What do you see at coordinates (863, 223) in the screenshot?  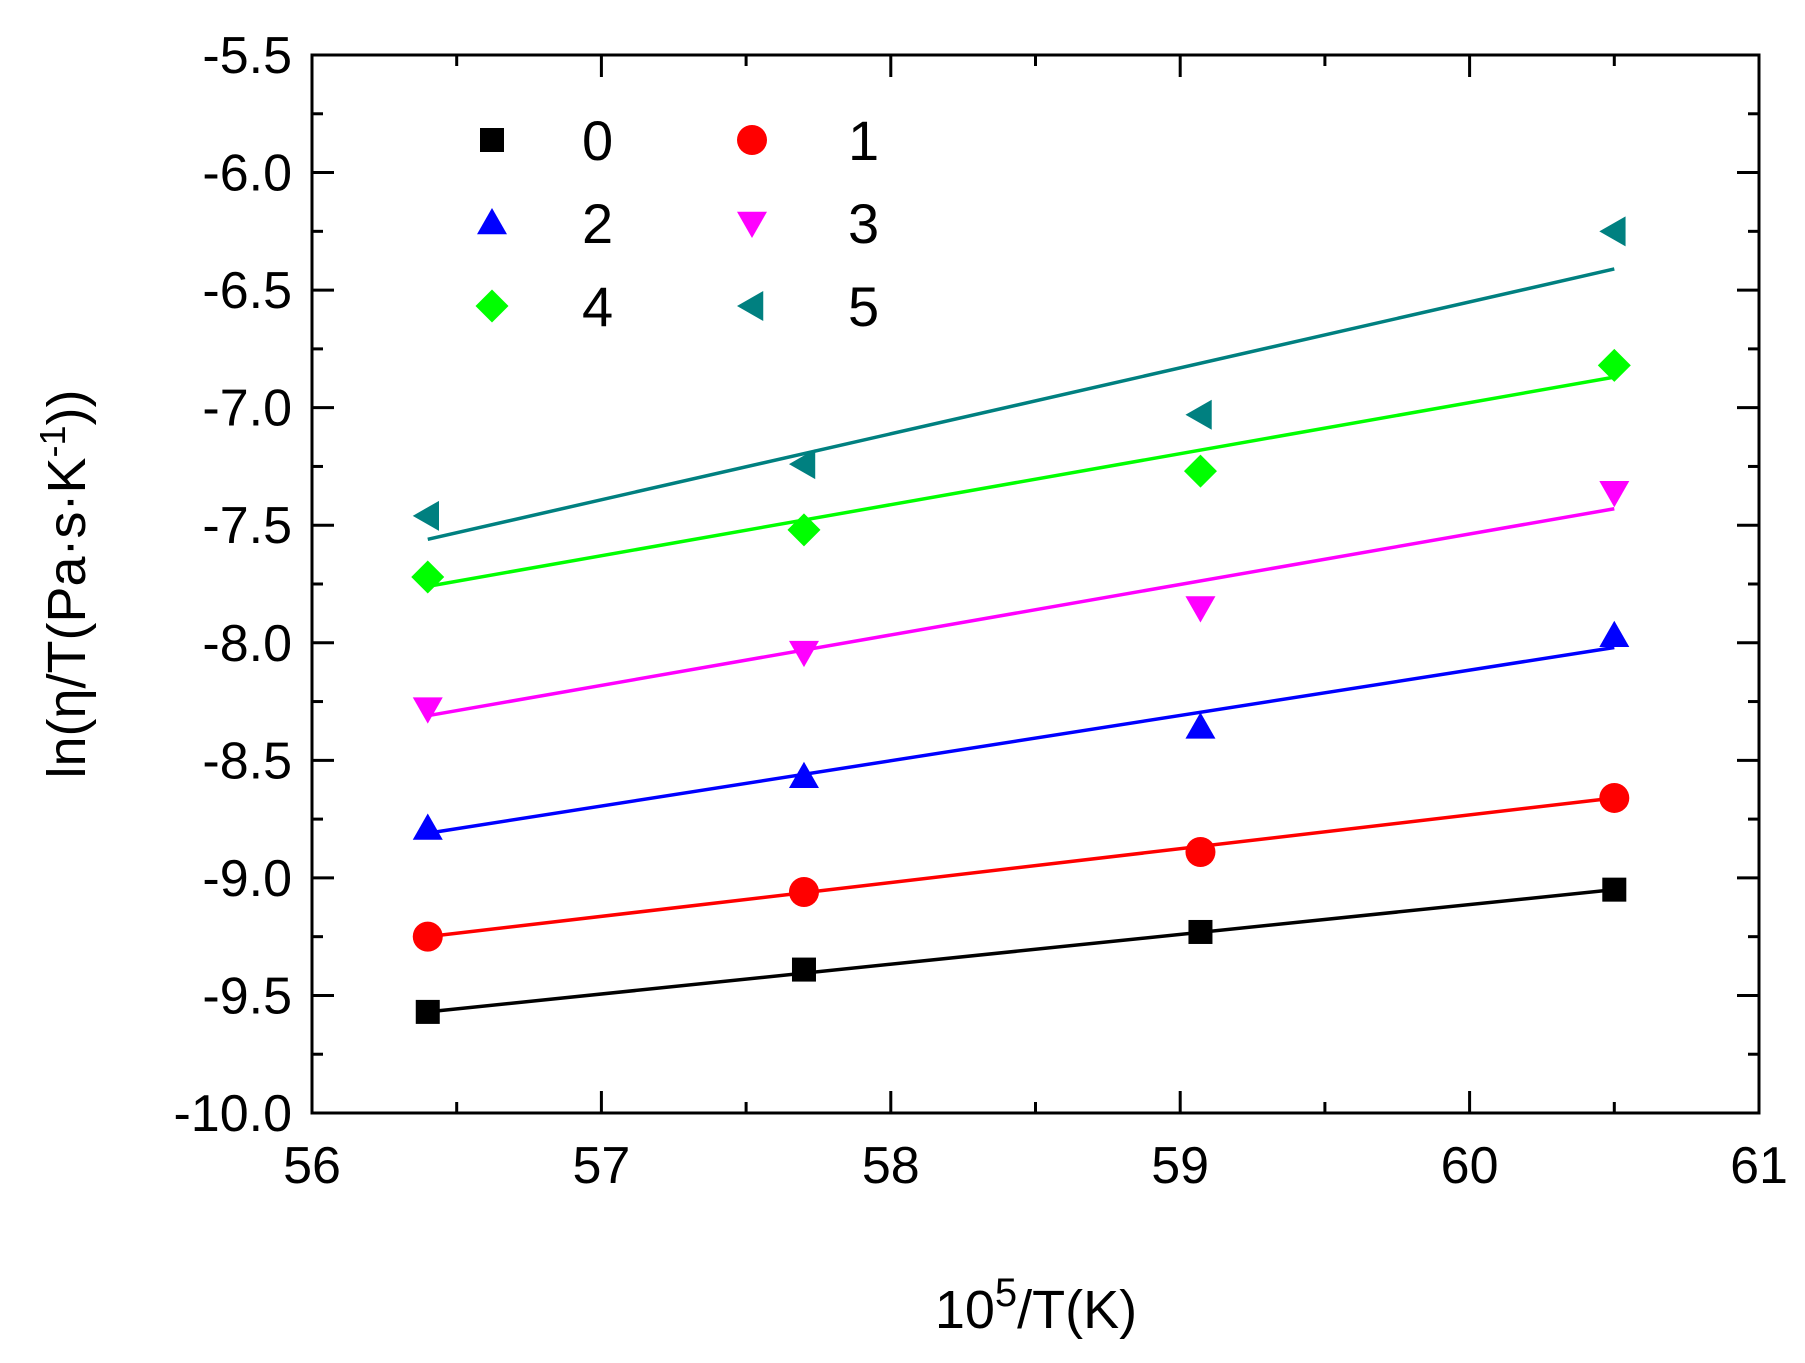 I see `legend-label-series-3: 3` at bounding box center [863, 223].